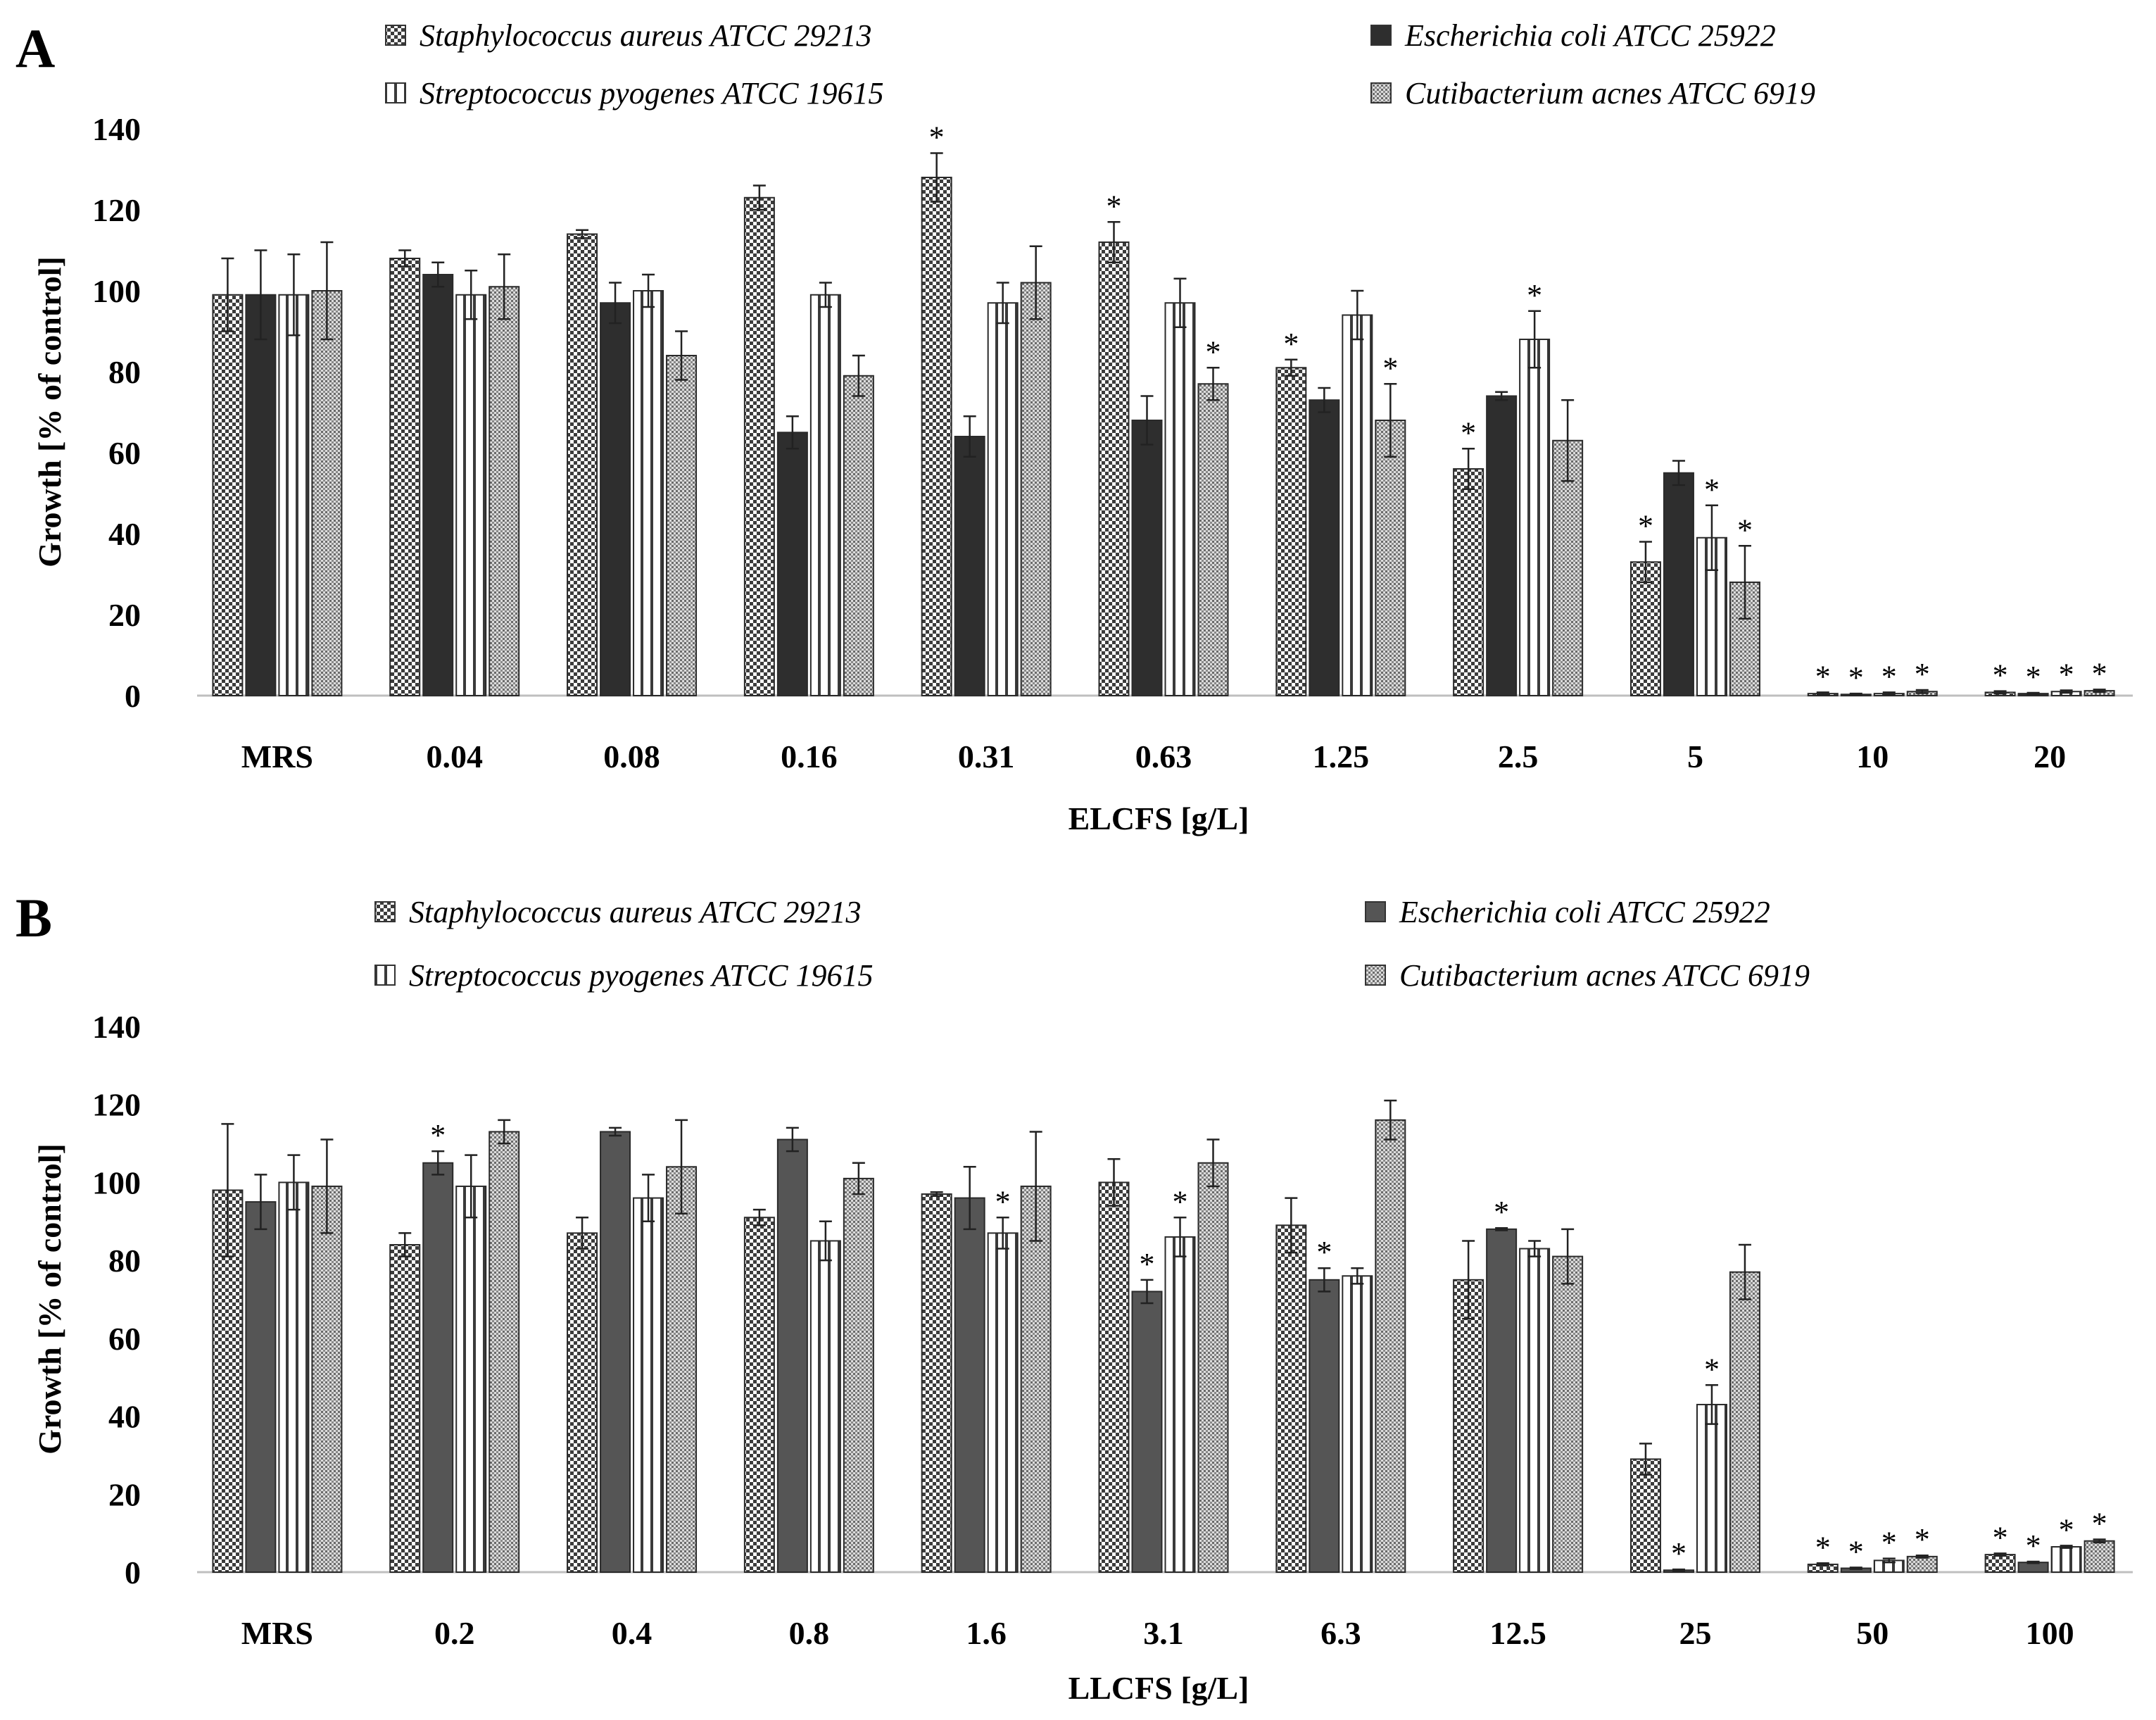  I want to click on x-tick-label: 50, so click(1872, 1633).